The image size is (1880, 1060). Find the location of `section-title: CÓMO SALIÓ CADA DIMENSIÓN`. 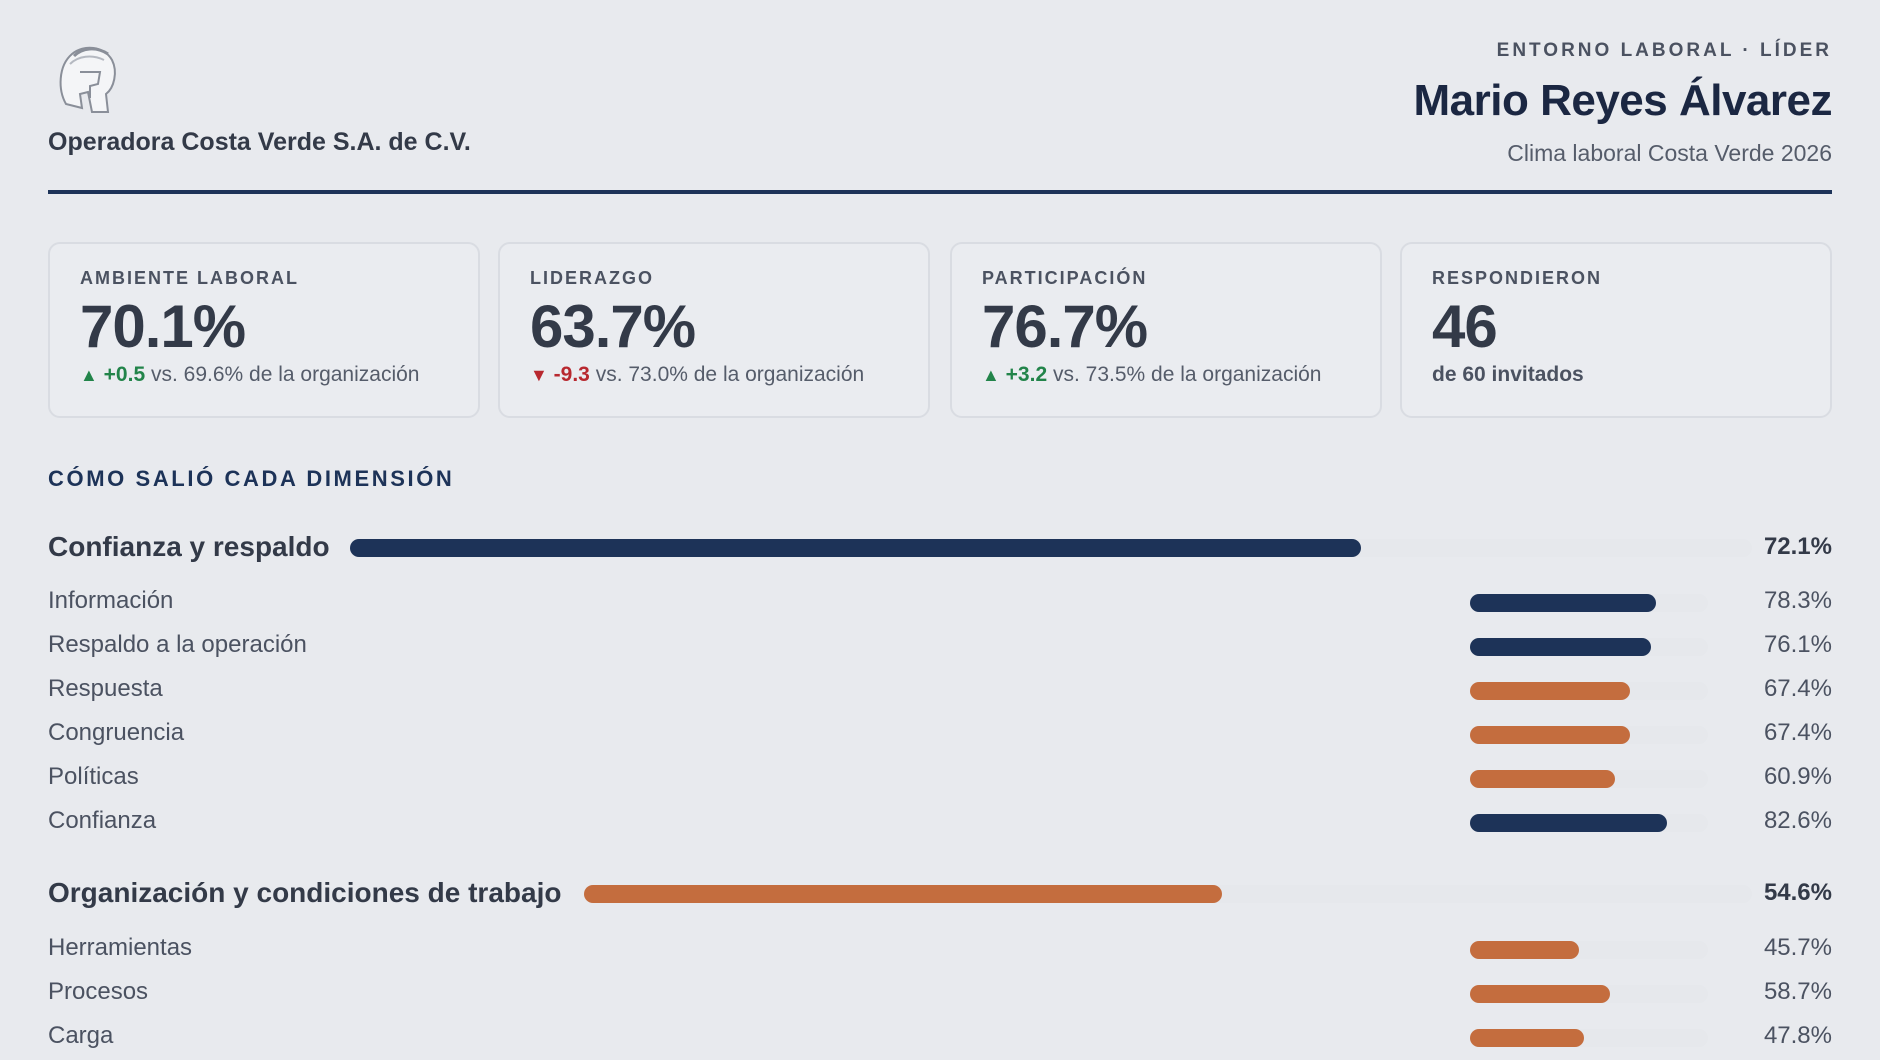

section-title: CÓMO SALIÓ CADA DIMENSIÓN is located at coordinates (251, 478).